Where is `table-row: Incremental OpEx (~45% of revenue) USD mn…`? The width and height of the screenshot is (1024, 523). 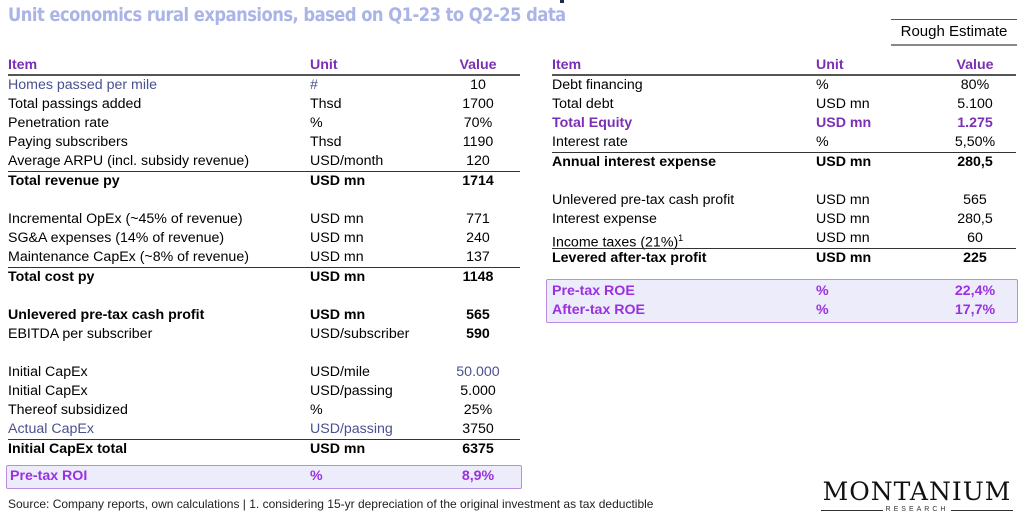
table-row: Incremental OpEx (~45% of revenue) USD mn… is located at coordinates (249, 219).